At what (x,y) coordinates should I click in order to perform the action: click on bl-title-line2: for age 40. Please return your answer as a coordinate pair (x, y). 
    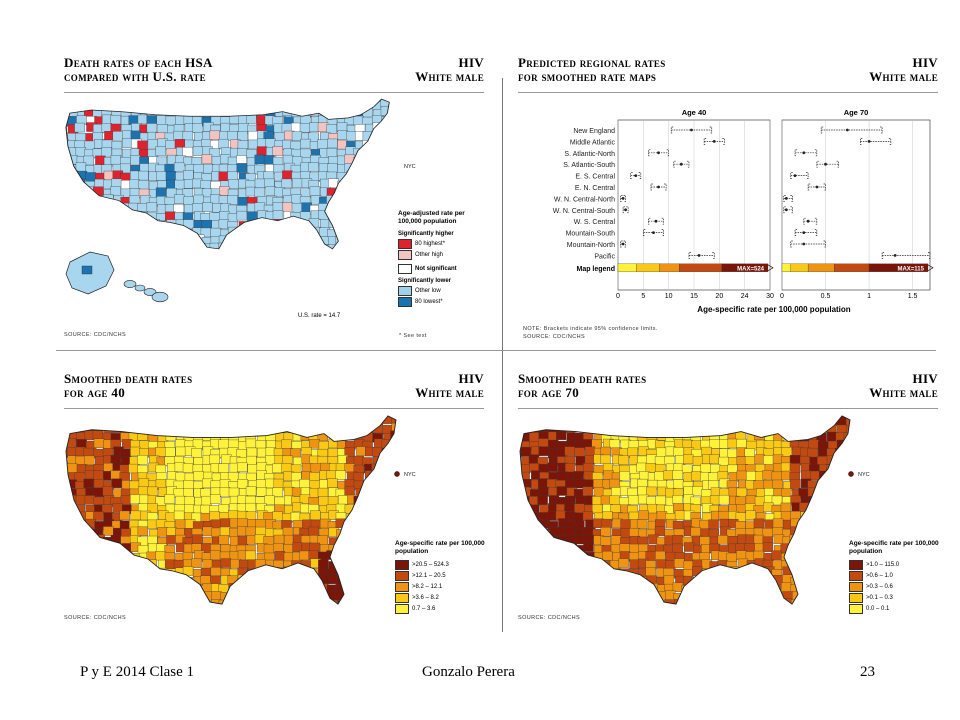
    Looking at the image, I should click on (95, 392).